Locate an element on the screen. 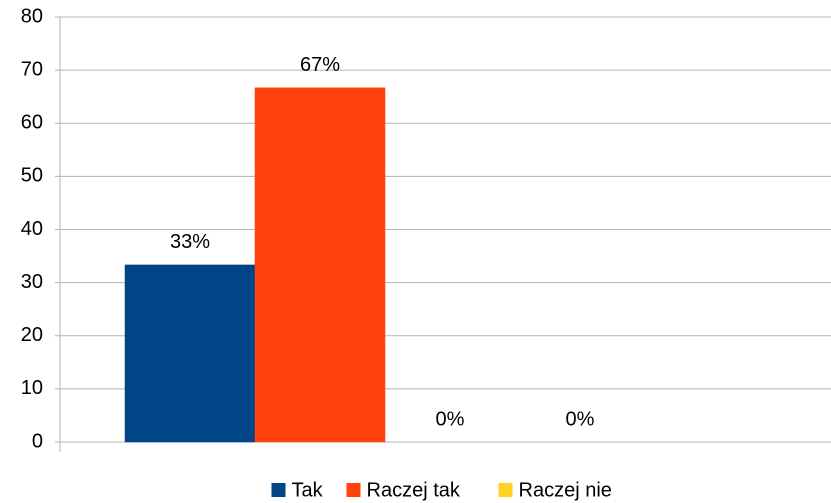  legend-label: Raczej nie is located at coordinates (565, 490).